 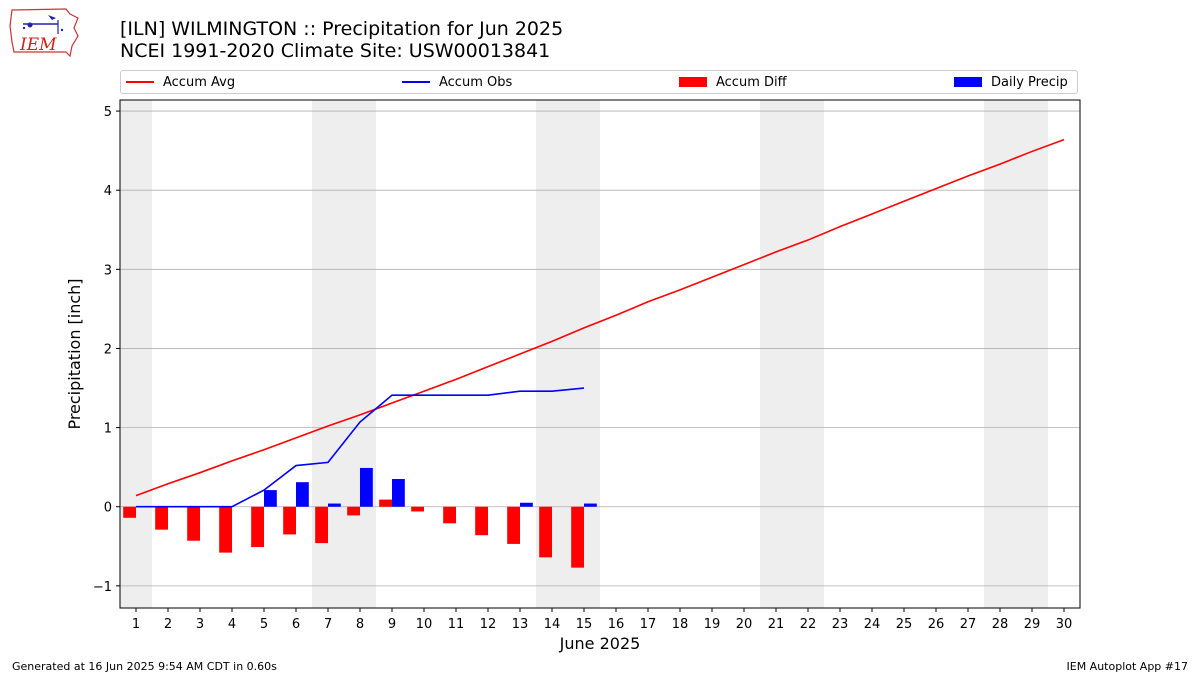 I want to click on x-tick-label: 12, so click(x=488, y=624).